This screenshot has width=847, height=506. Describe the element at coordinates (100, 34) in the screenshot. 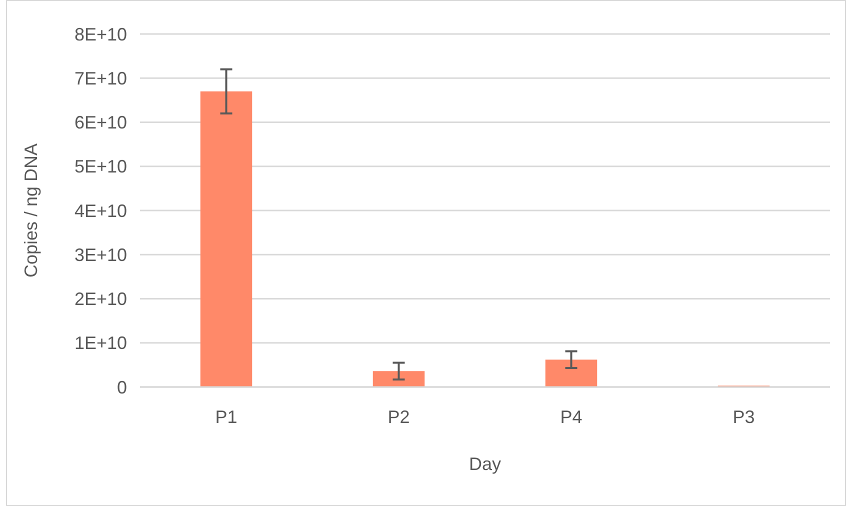

I see `y-tick-label: 8E+10` at that location.